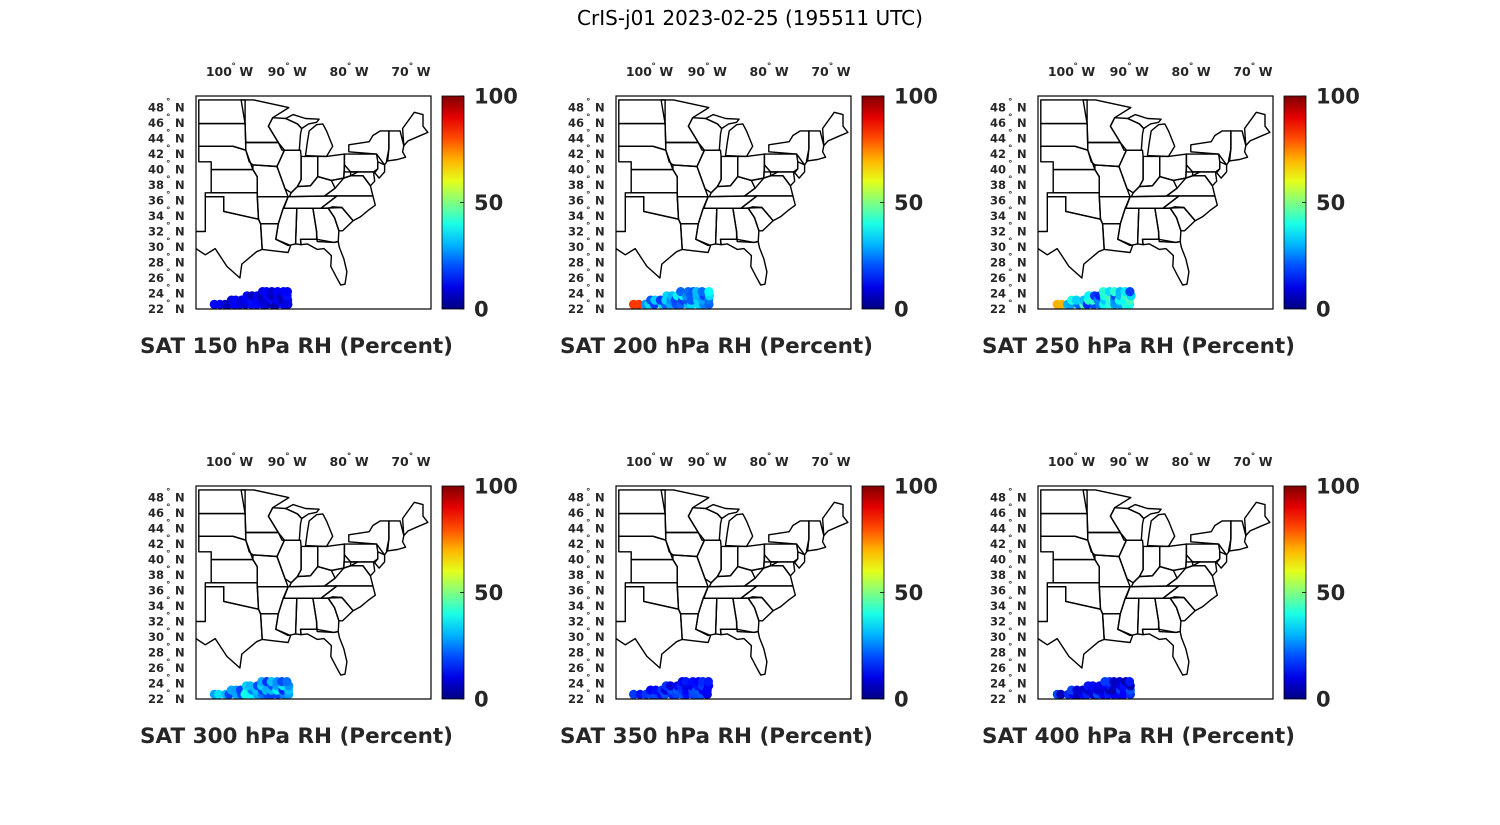 Image resolution: width=1500 pixels, height=825 pixels. Describe the element at coordinates (576, 498) in the screenshot. I see `lat-tick-label: 48` at that location.